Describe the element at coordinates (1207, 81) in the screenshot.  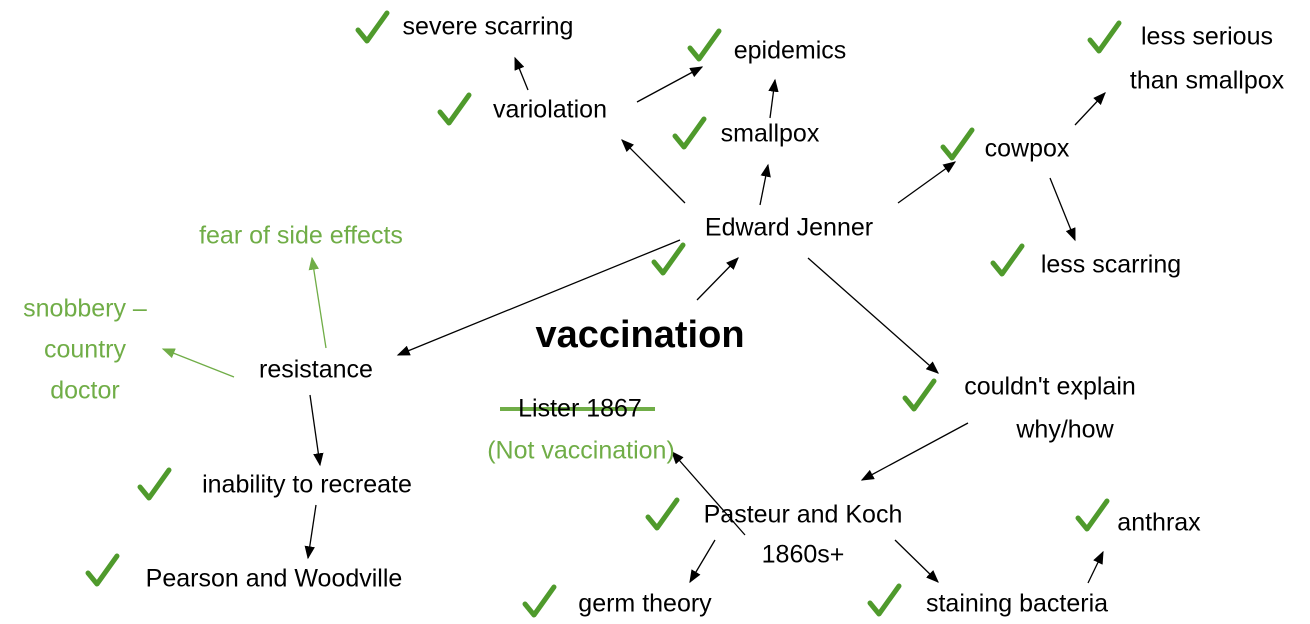
I see `node-label: than smallpox` at that location.